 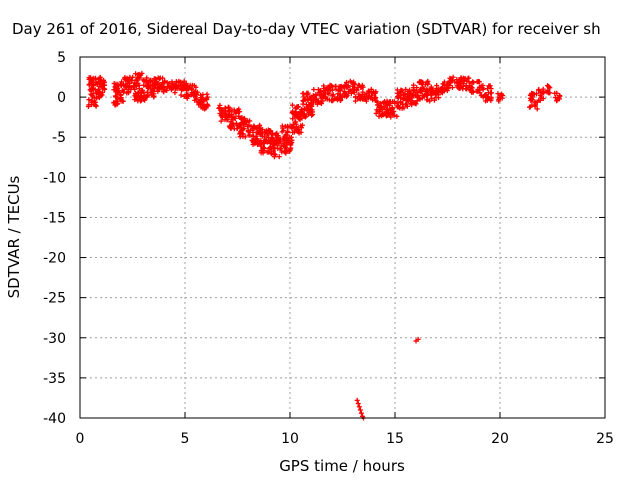 What do you see at coordinates (342, 466) in the screenshot?
I see `x-axis-label: GPS time / hours` at bounding box center [342, 466].